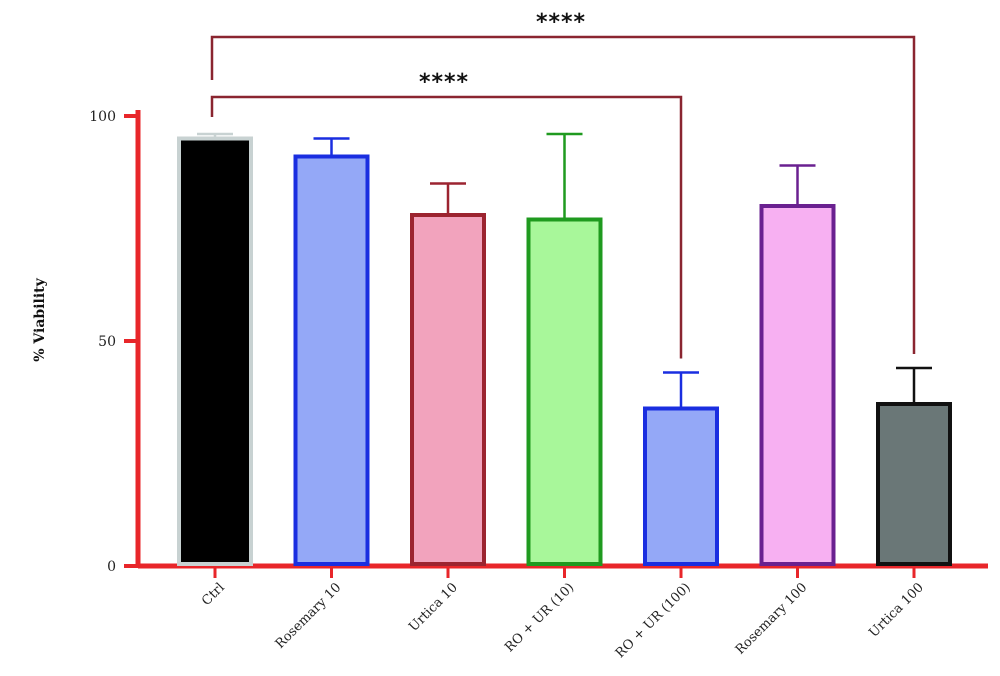 The height and width of the screenshot is (676, 1000). Describe the element at coordinates (771, 618) in the screenshot. I see `x-category-label: Rosemary 100` at that location.